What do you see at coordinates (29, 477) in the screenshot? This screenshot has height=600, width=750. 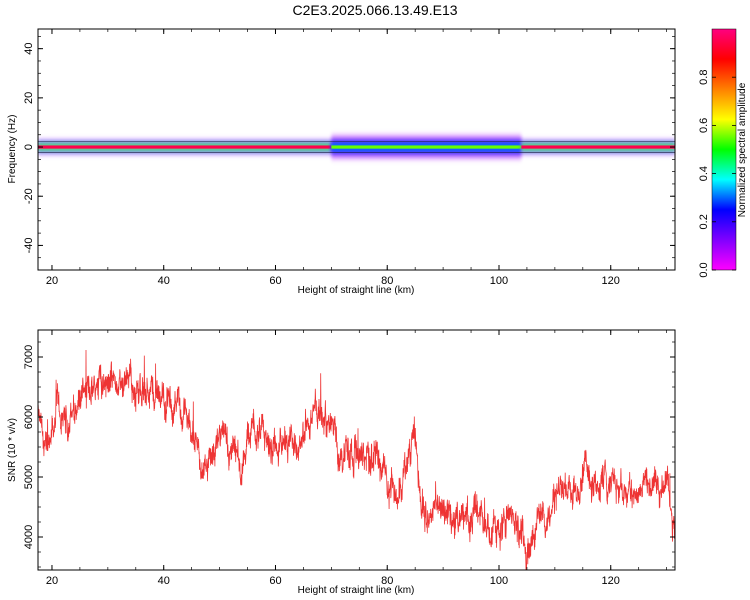 I see `y-tick-label: 5000` at bounding box center [29, 477].